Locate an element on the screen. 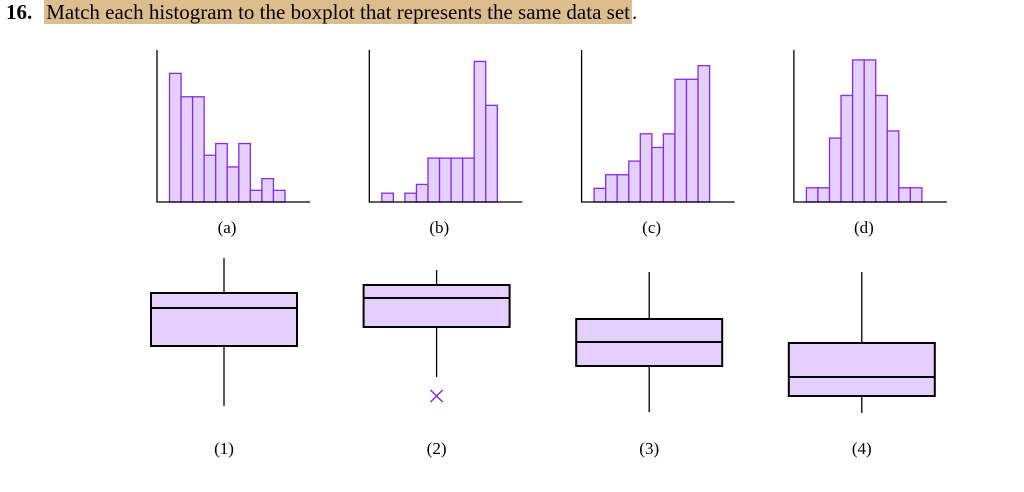 The image size is (1024, 492). panel-label: (1) is located at coordinates (224, 448).